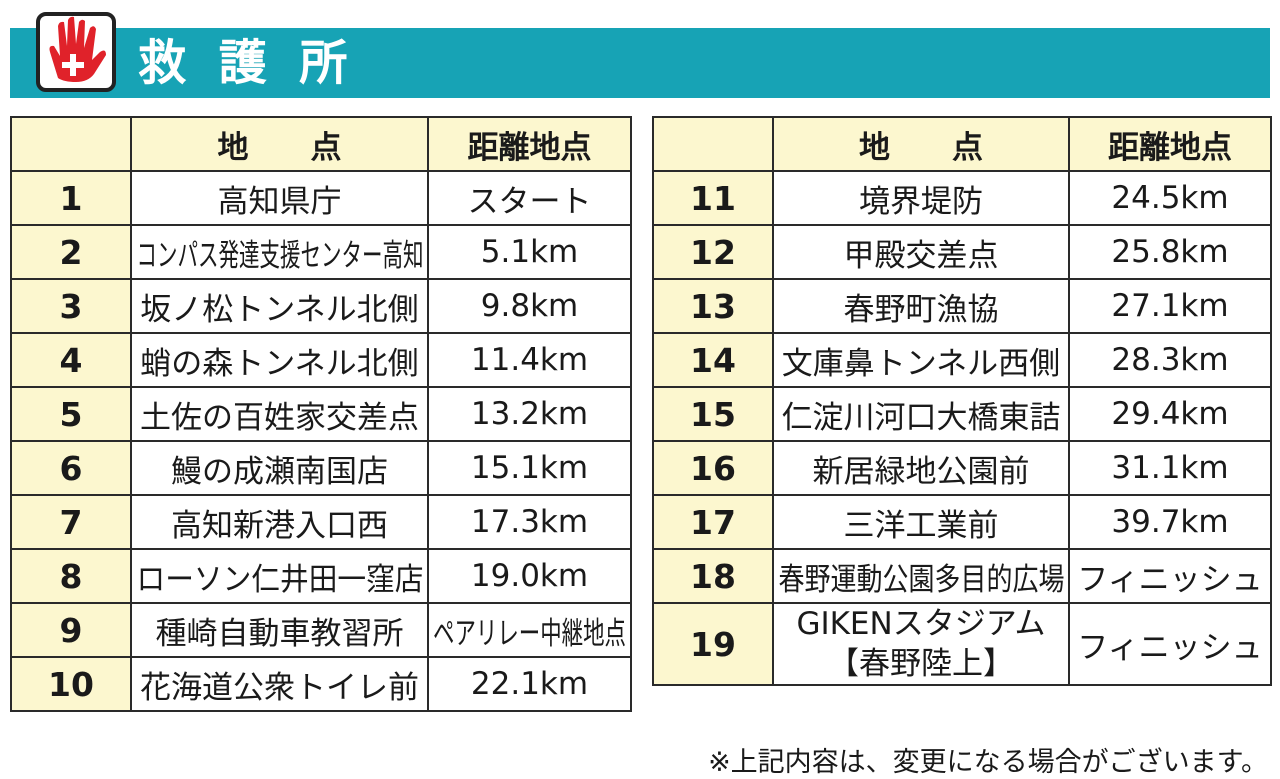 This screenshot has height=779, width=1280. What do you see at coordinates (279, 414) in the screenshot?
I see `place-cell: 土佐の百姓家交差点` at bounding box center [279, 414].